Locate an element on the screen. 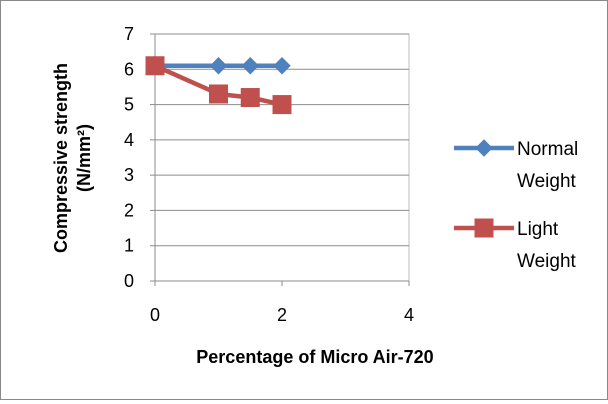  series is located at coordinates (218, 85).